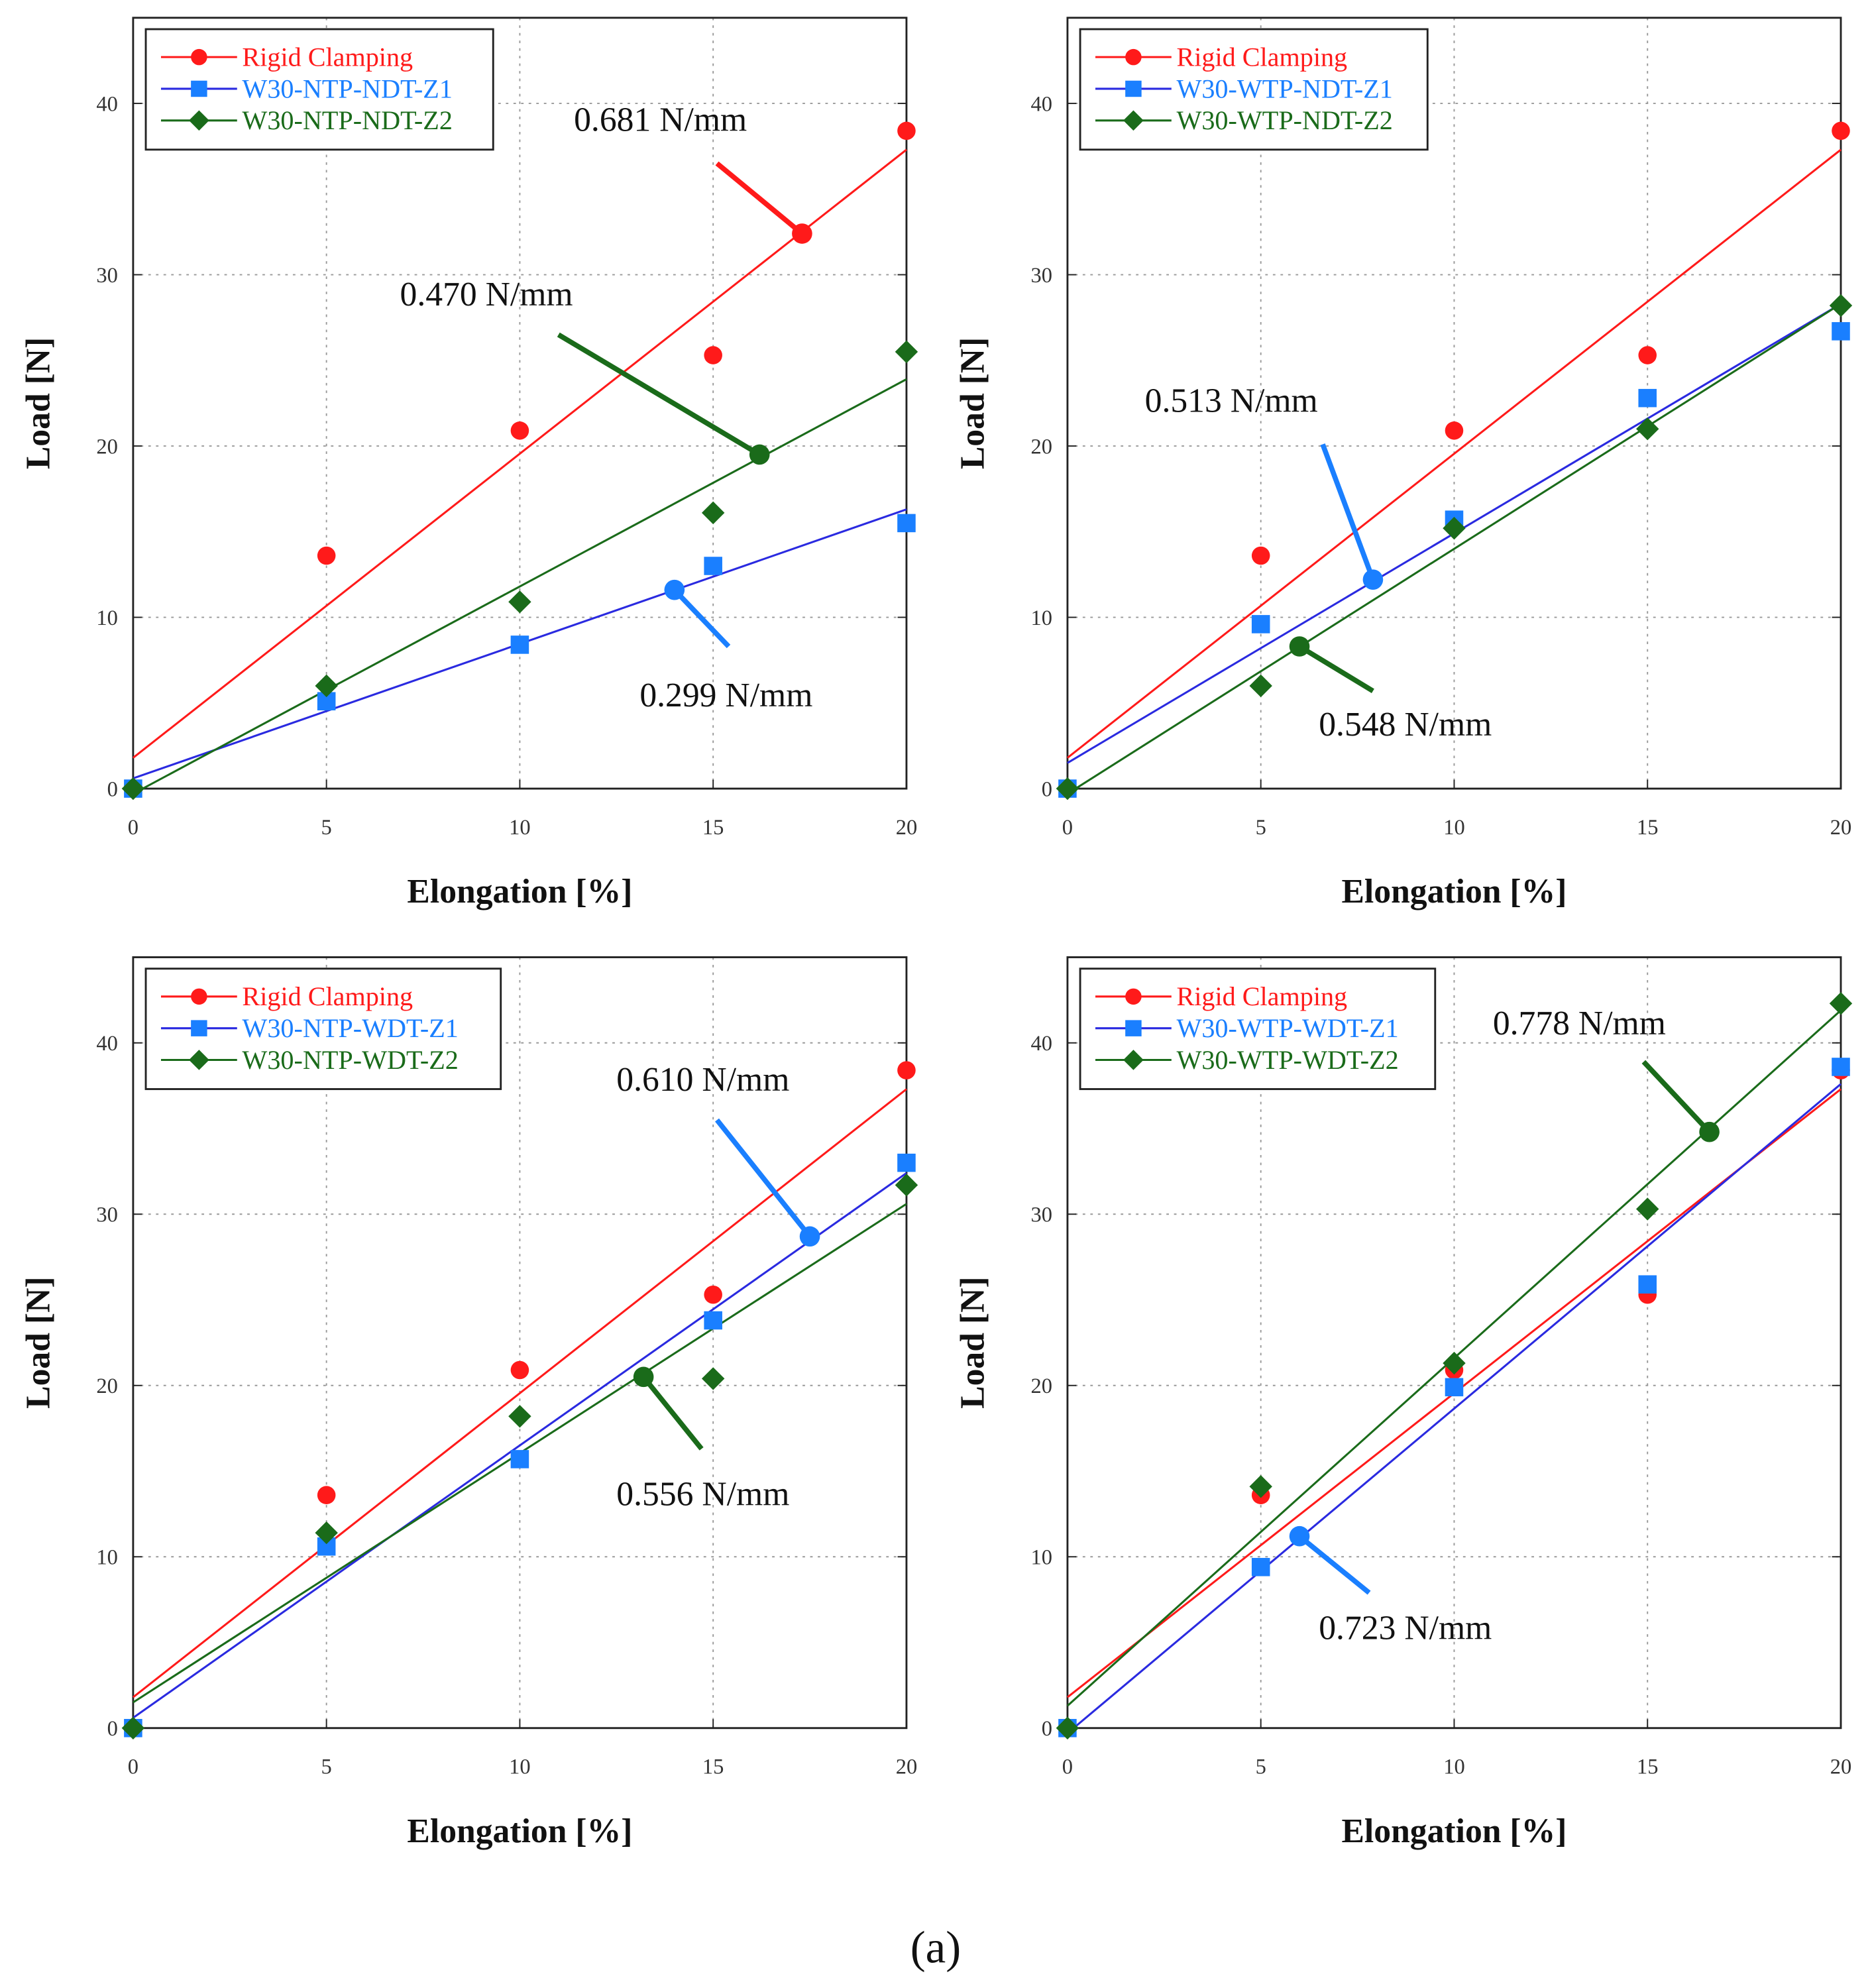 This screenshot has height=1988, width=1870. Describe the element at coordinates (660, 119) in the screenshot. I see `slope-annotation: 0.681 N/mm` at that location.